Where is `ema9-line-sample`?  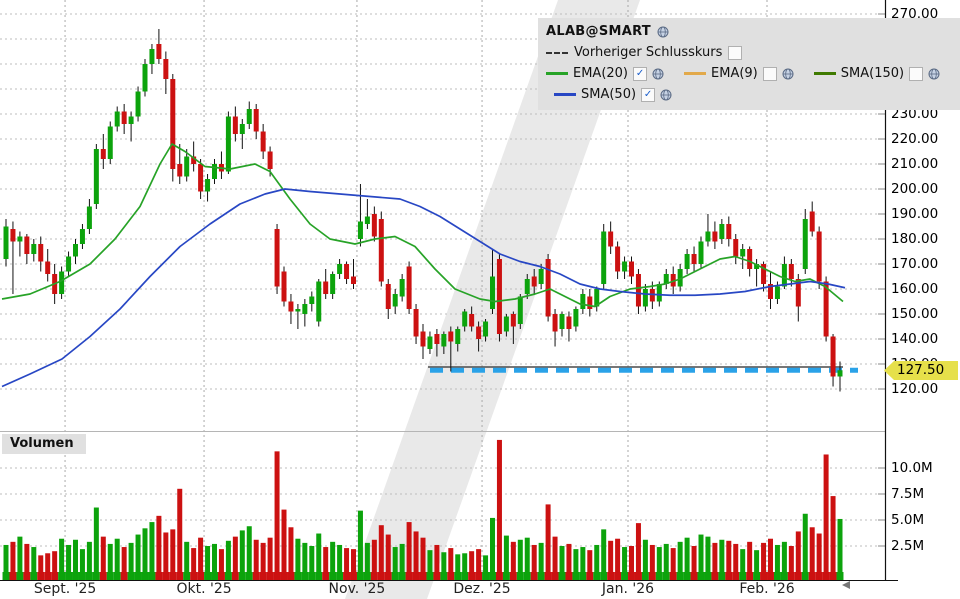 ema9-line-sample is located at coordinates (695, 73).